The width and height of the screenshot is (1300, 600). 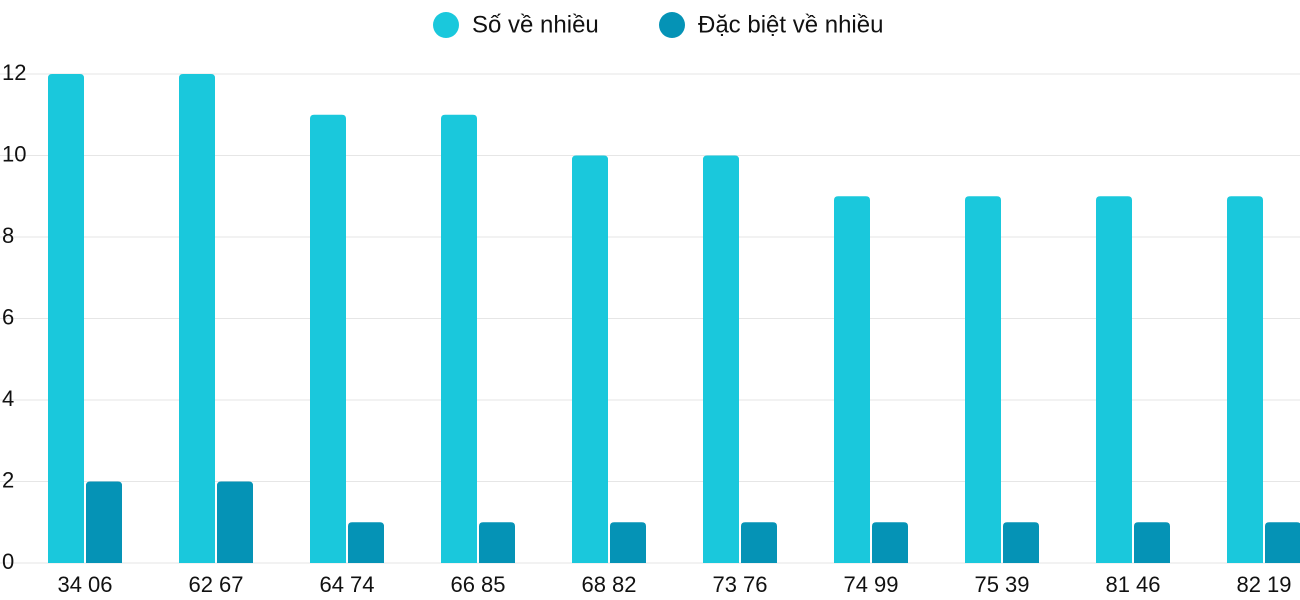 I want to click on y-tick-label: 8, so click(x=8, y=235).